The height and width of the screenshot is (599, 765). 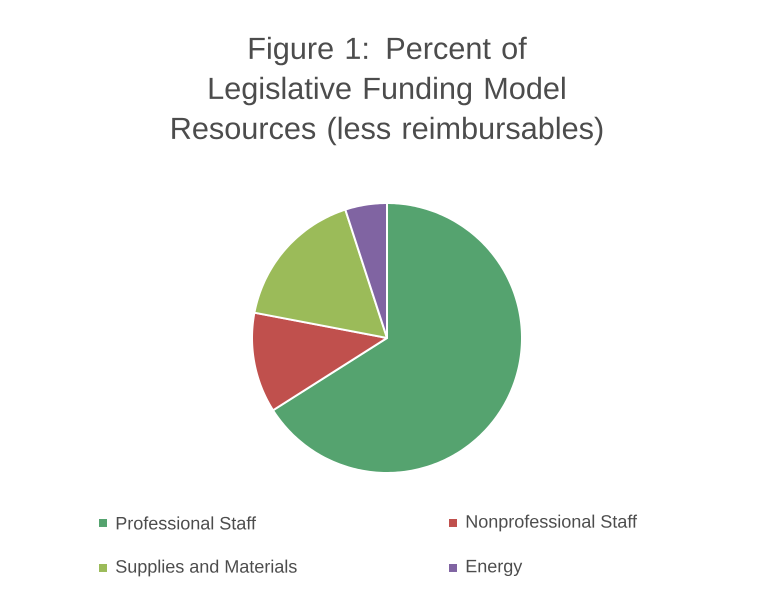 I want to click on legend-label: Professional Staff, so click(x=186, y=523).